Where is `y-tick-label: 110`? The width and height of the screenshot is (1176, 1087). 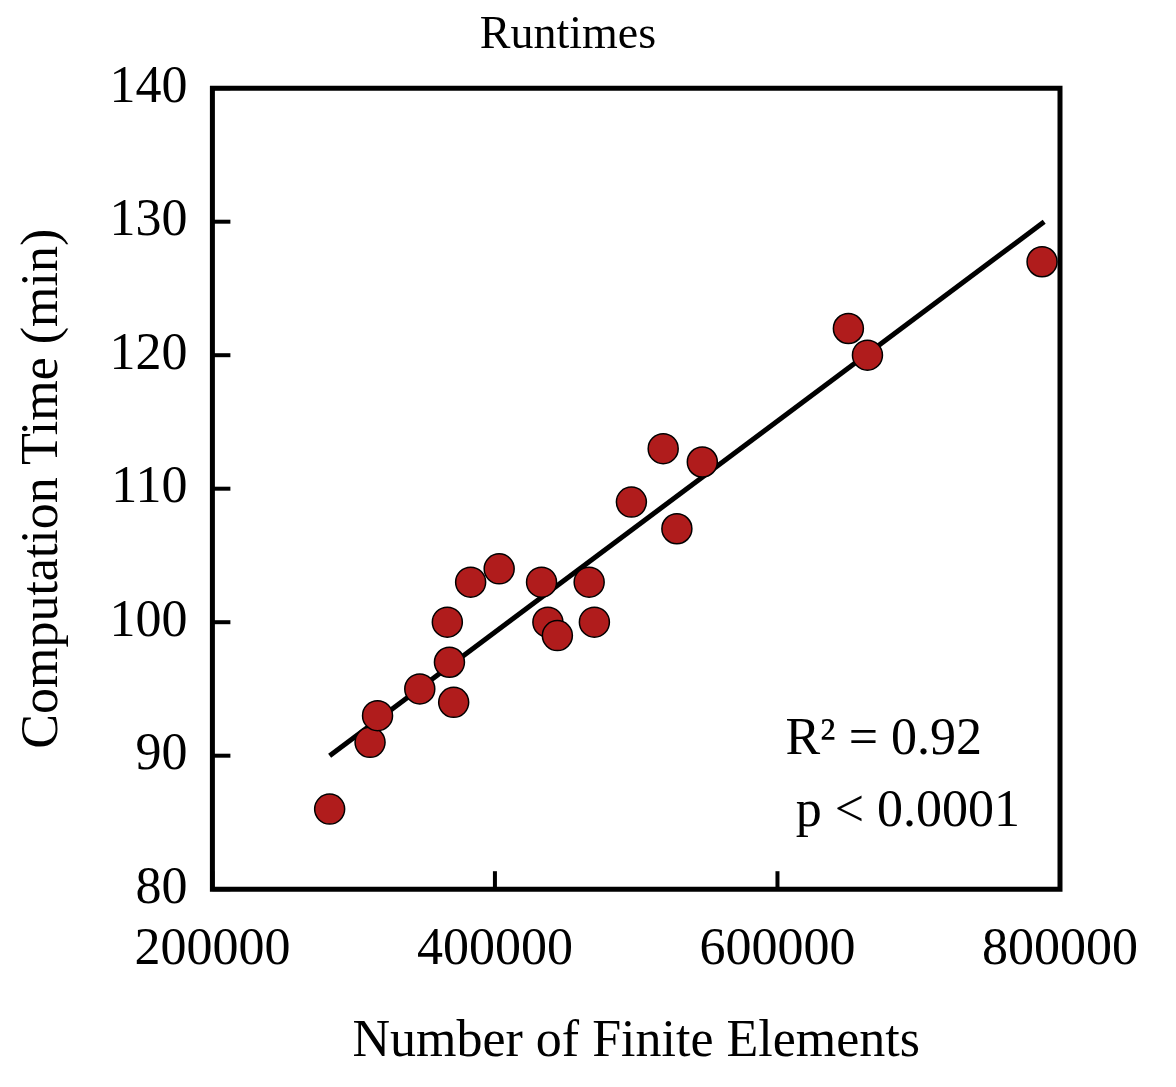 y-tick-label: 110 is located at coordinates (149, 485).